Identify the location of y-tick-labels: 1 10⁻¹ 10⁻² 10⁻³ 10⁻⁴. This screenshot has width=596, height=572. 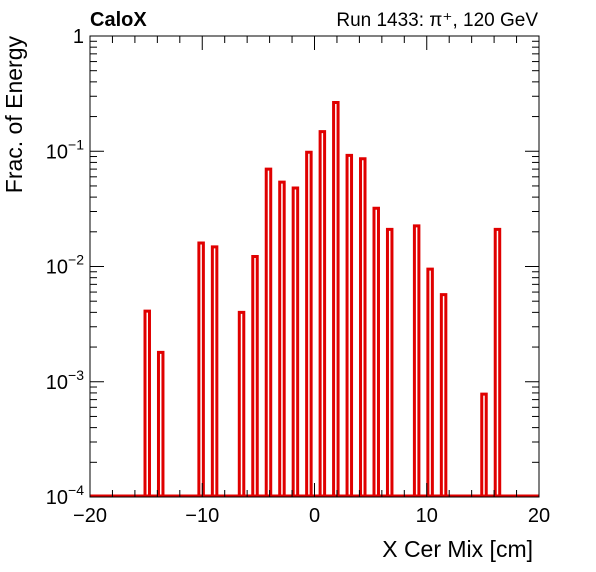
(65, 267).